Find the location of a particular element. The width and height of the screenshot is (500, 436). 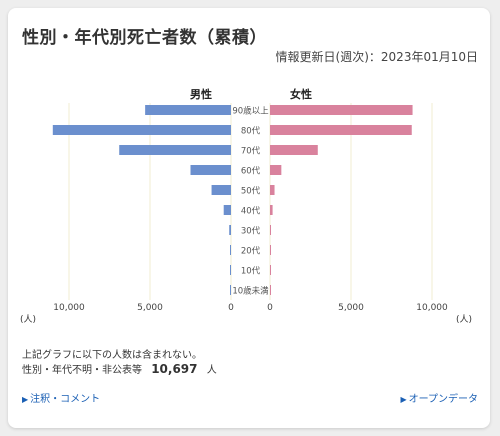

legend-male: 男性 is located at coordinates (201, 94).